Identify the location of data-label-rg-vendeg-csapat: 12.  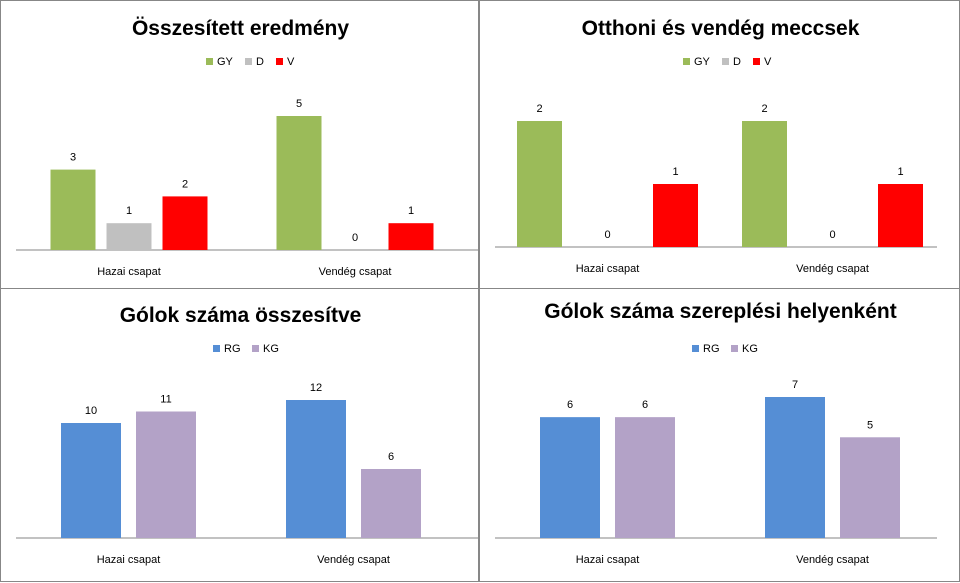
(316, 388).